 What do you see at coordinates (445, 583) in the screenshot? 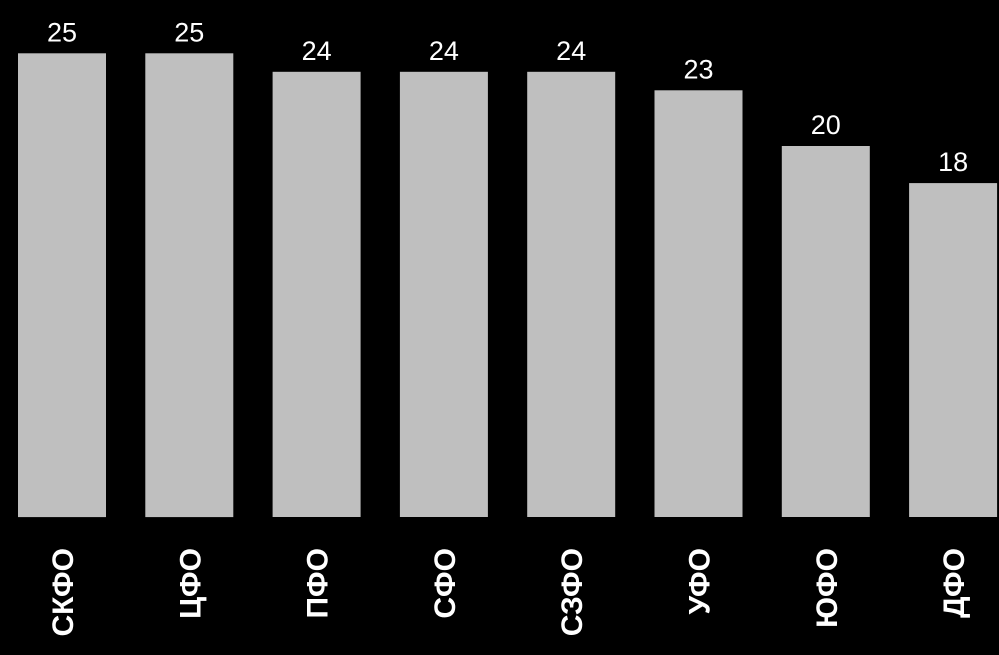
I see `category-label-4: СФО` at bounding box center [445, 583].